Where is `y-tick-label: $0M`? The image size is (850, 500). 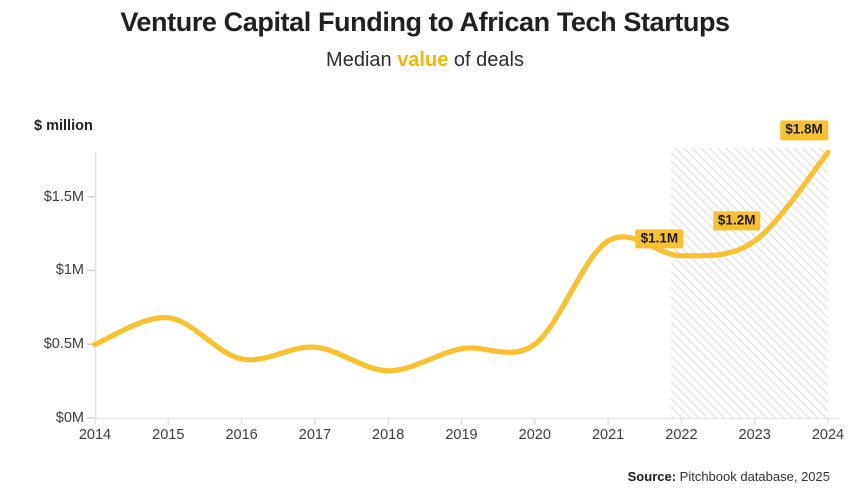
y-tick-label: $0M is located at coordinates (69, 418).